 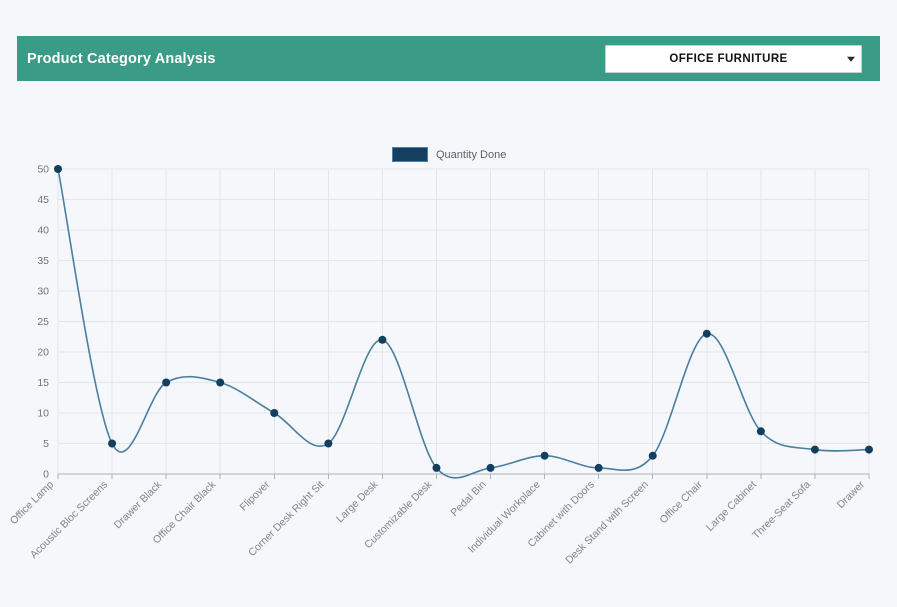 I want to click on x-axis-tick-label: Large Cabinet, so click(x=731, y=506).